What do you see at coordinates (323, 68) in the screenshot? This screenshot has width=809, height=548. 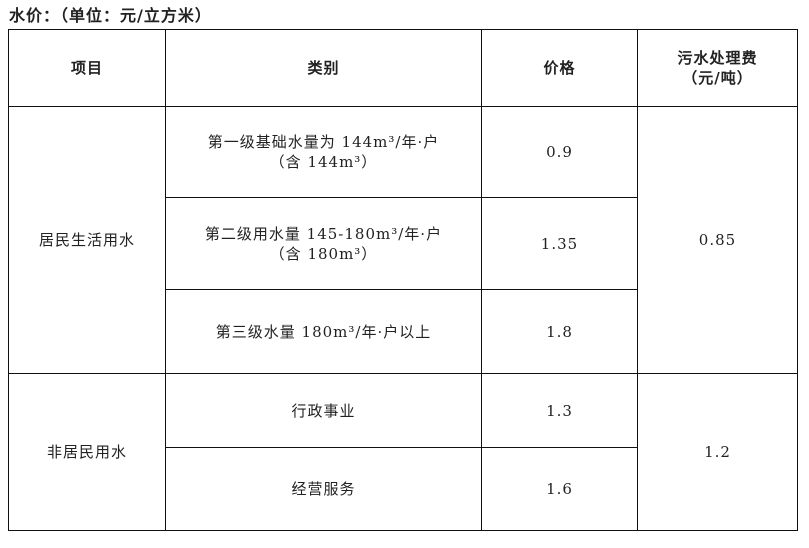 I see `header-category: 类别` at bounding box center [323, 68].